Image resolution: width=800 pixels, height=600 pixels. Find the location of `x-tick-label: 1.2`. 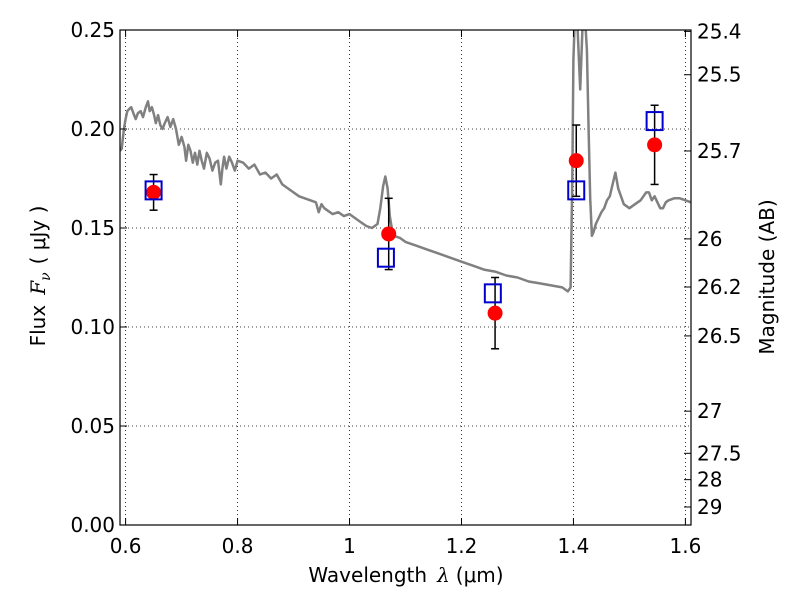

x-tick-label: 1.2 is located at coordinates (462, 546).